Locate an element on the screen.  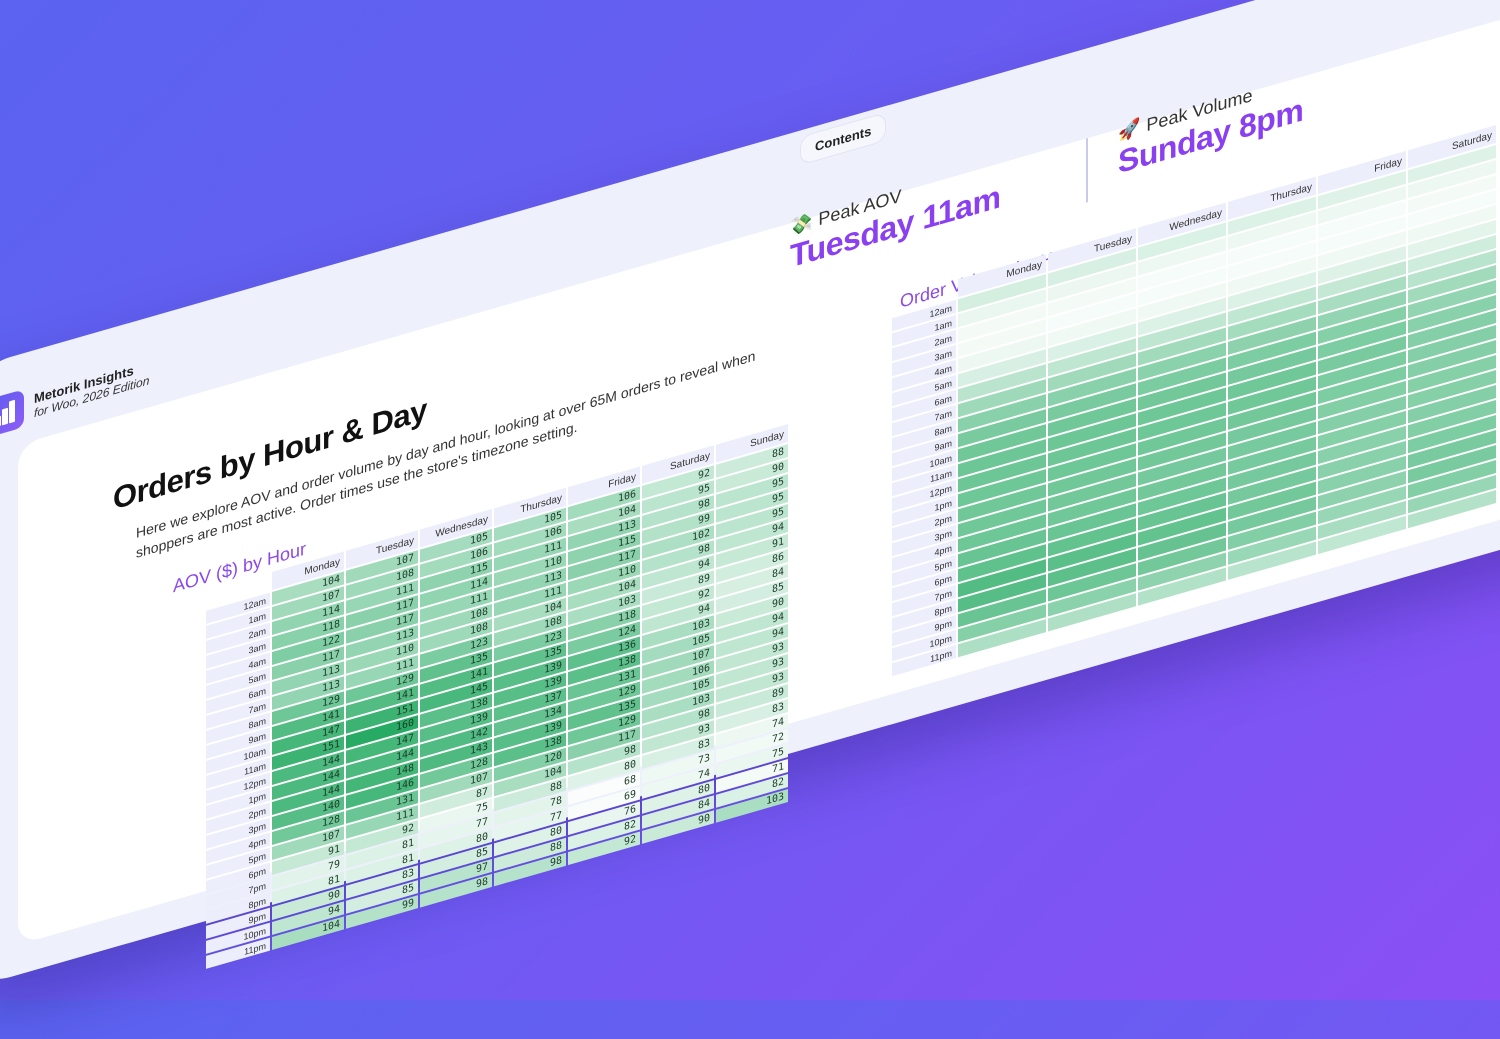
topbar: Contents is located at coordinates (843, 138).